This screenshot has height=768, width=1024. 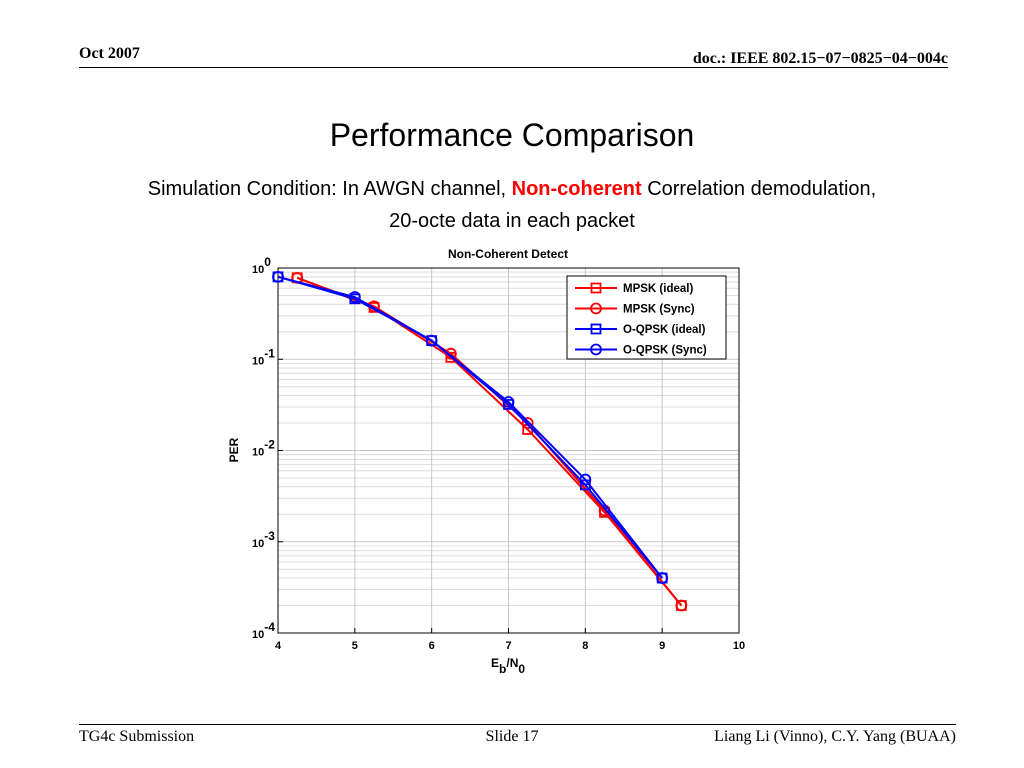 I want to click on legend-label: MPSK (Sync), so click(x=659, y=310).